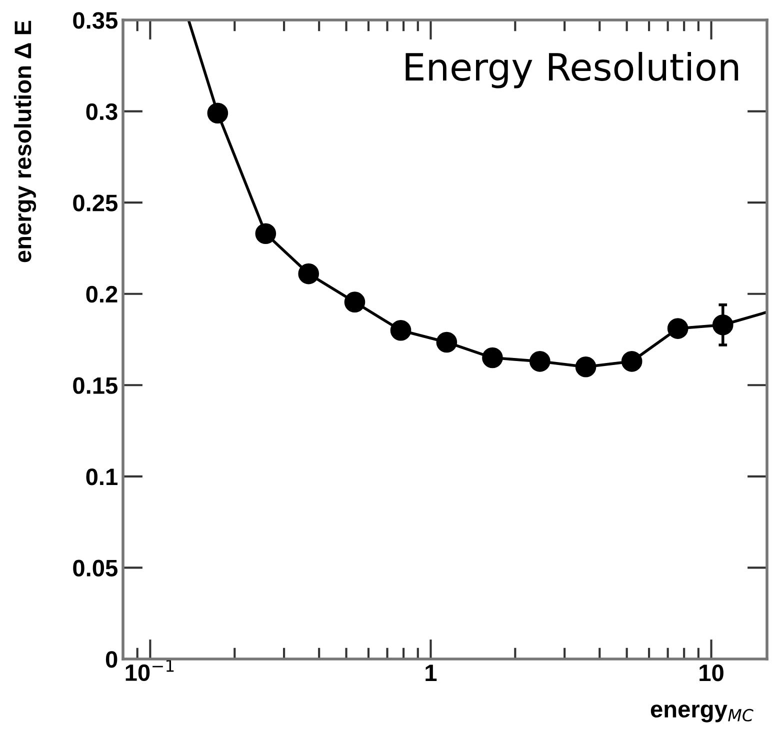 The image size is (774, 731). What do you see at coordinates (572, 70) in the screenshot?
I see `text: Energy Resolution` at bounding box center [572, 70].